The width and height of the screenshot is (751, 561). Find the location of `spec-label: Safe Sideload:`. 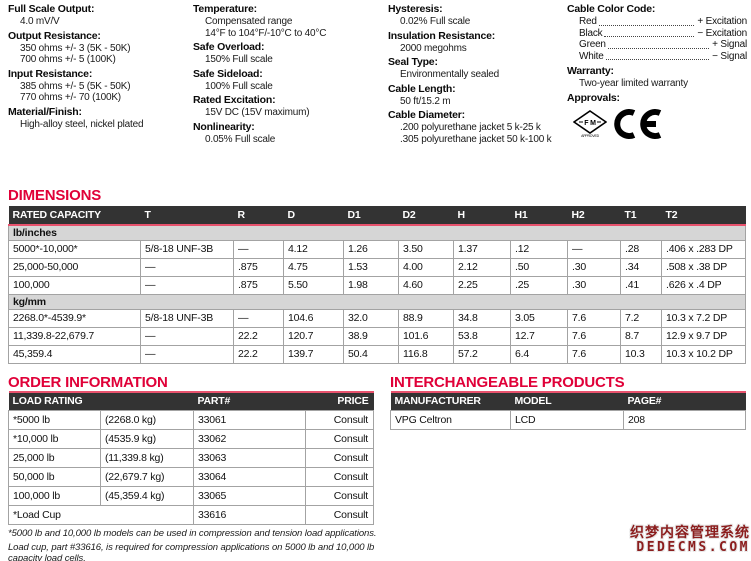

spec-label: Safe Sideload: is located at coordinates (228, 73).